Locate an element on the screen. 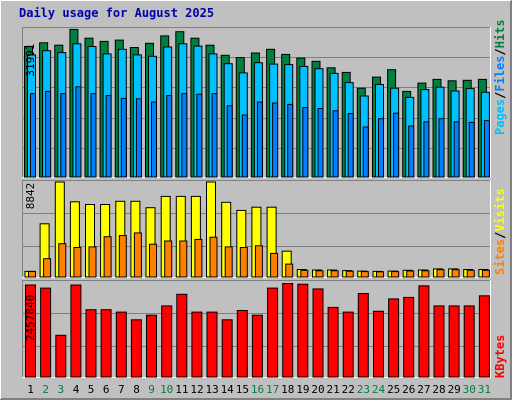 This screenshot has height=404, width=512. day-label-21: 21 is located at coordinates (332, 389).